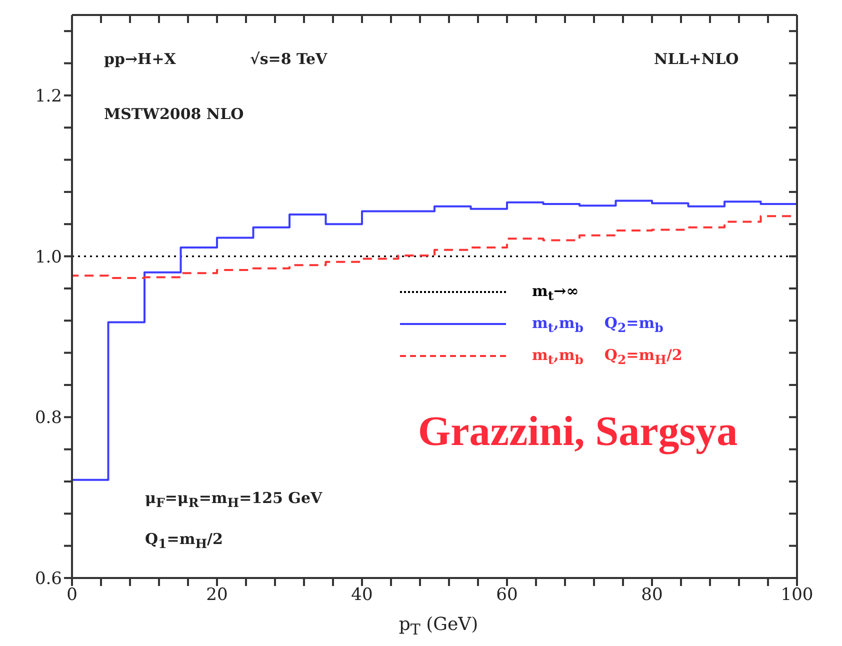 Image resolution: width=842 pixels, height=646 pixels. I want to click on annotation: NLL+NLO, so click(696, 59).